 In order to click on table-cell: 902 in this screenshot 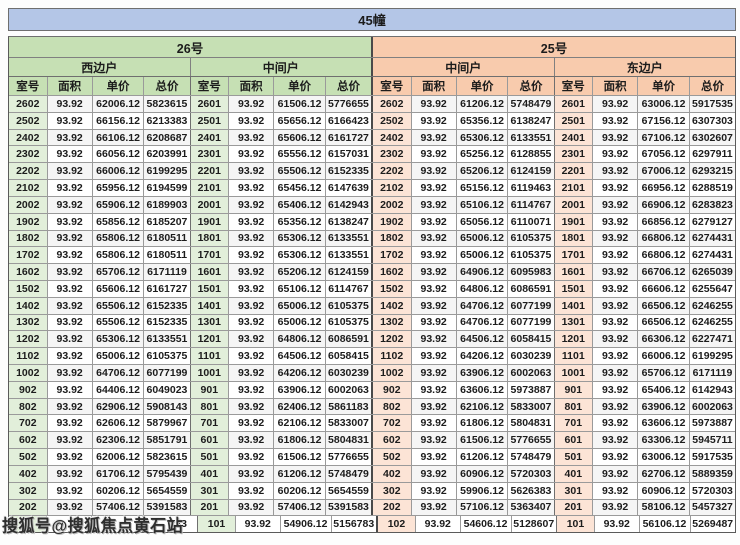, I will do `click(28, 389)`.